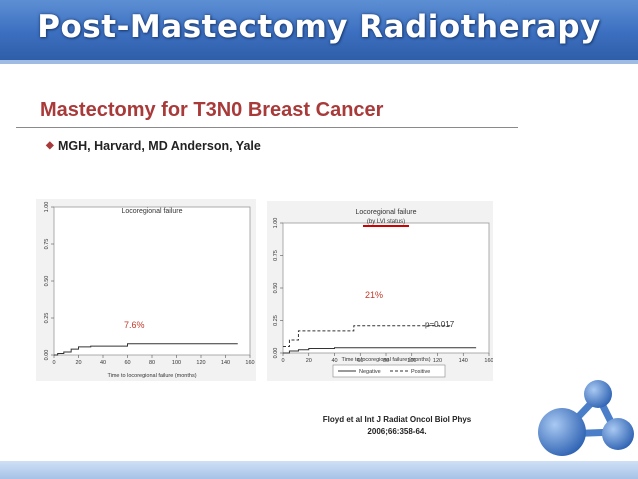 The width and height of the screenshot is (638, 479). Describe the element at coordinates (374, 295) in the screenshot. I see `annotation-percent: 21%` at that location.